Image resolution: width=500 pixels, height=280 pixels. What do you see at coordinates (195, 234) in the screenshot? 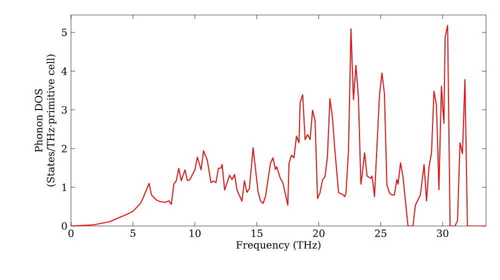
I see `x-tick-label: 10` at bounding box center [195, 234].